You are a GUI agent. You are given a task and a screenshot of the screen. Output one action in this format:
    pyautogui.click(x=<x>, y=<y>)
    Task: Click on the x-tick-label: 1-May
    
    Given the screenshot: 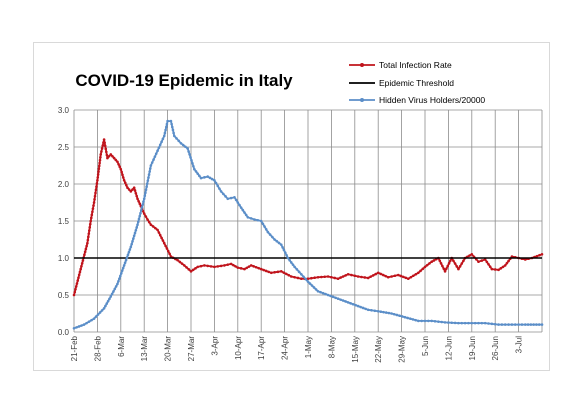 What is the action you would take?
    pyautogui.click(x=308, y=347)
    